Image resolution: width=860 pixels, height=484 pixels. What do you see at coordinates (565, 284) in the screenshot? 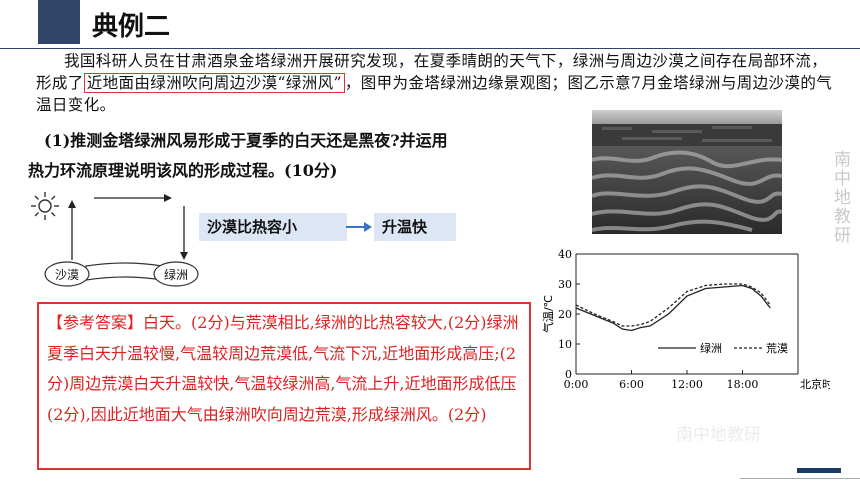
I see `y-tick-label: 30` at bounding box center [565, 284].